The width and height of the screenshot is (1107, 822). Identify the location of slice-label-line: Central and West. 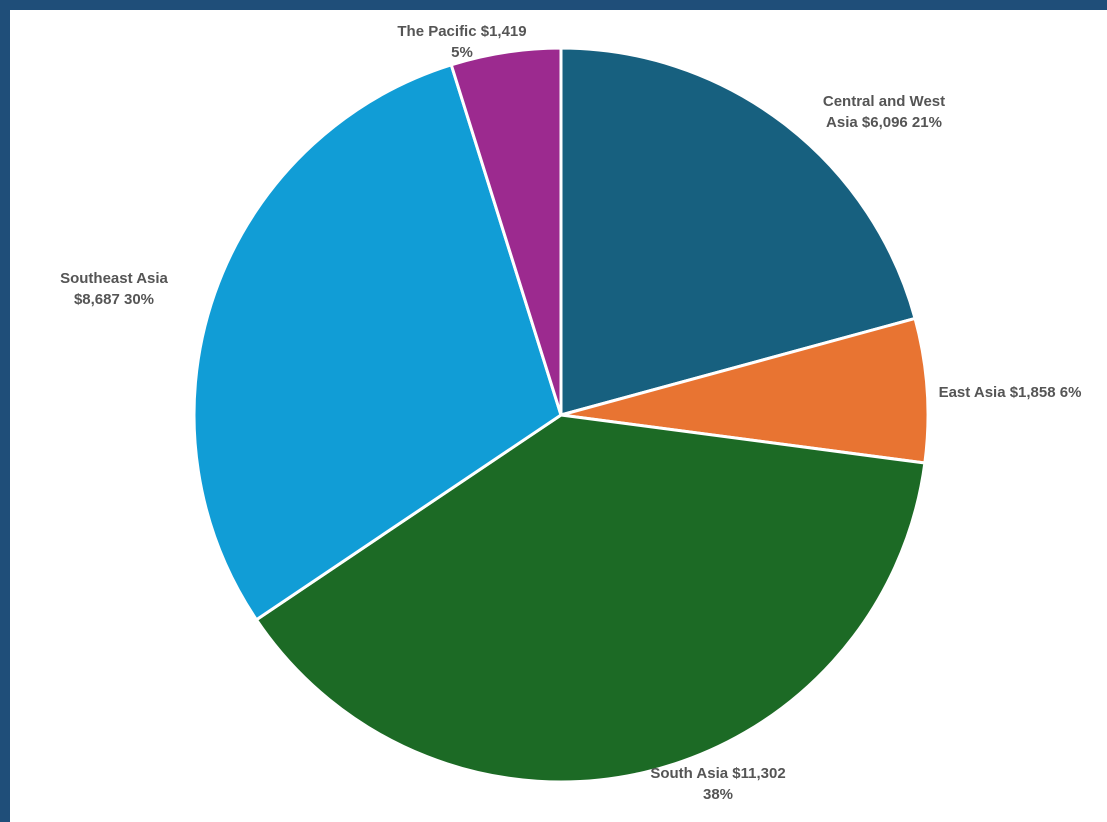
(884, 101).